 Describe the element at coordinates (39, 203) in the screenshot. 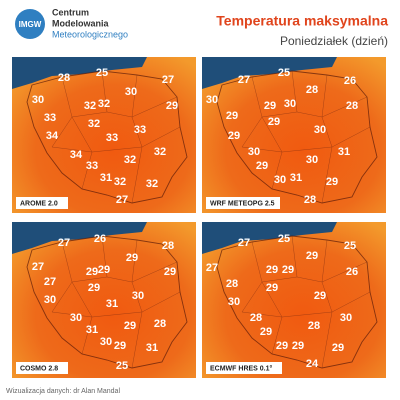

I see `model-label: AROME 2.0` at that location.